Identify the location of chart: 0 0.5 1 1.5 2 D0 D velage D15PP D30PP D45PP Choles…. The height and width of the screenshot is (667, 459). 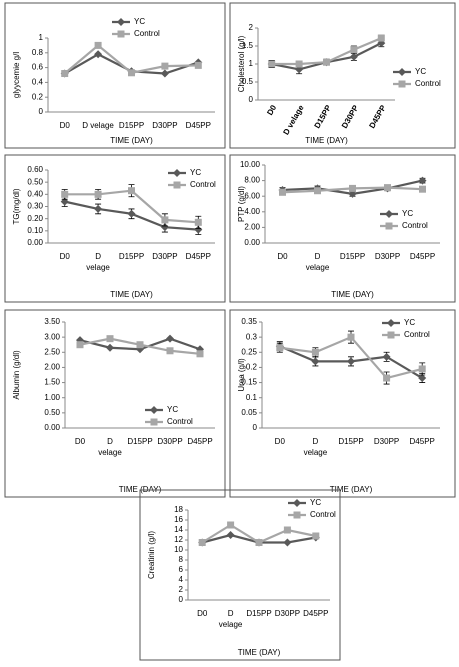
(342, 75).